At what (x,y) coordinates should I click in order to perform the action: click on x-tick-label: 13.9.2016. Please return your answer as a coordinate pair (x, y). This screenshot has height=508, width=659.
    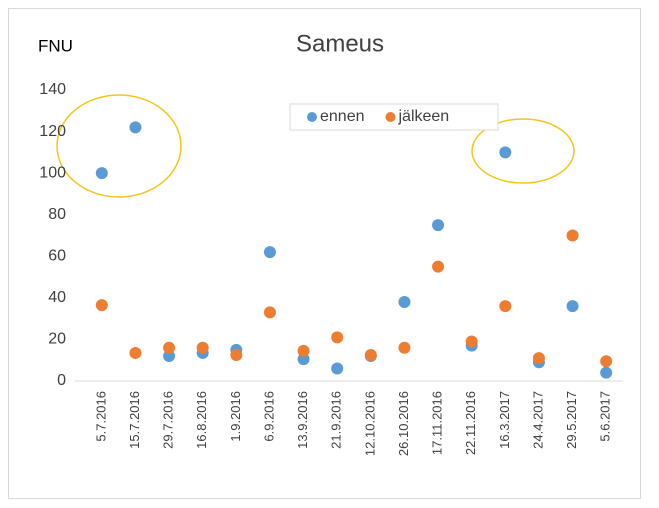
    Looking at the image, I should click on (302, 420).